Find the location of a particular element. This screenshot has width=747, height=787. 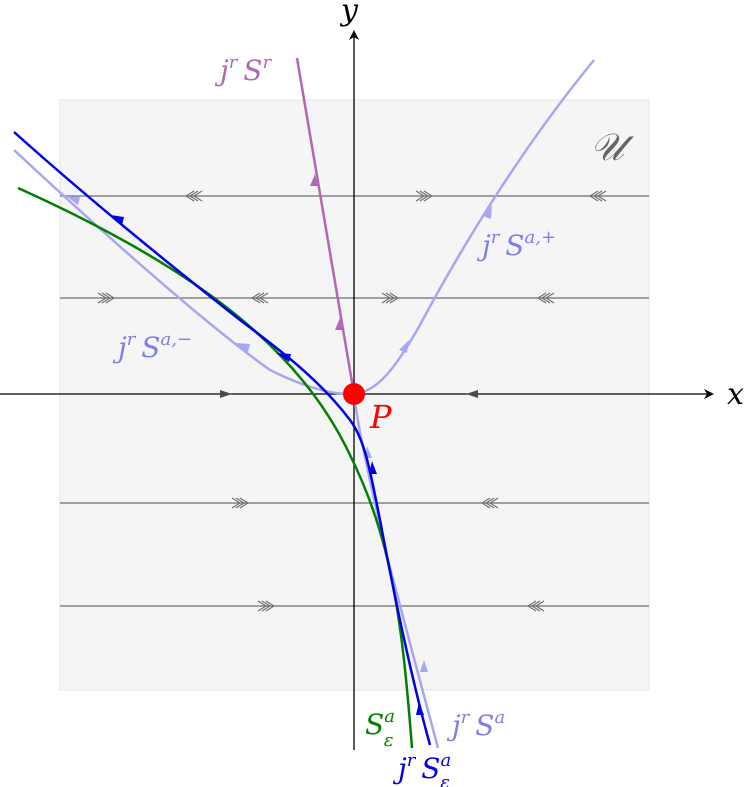

arrow-right-icon is located at coordinates (226, 394).